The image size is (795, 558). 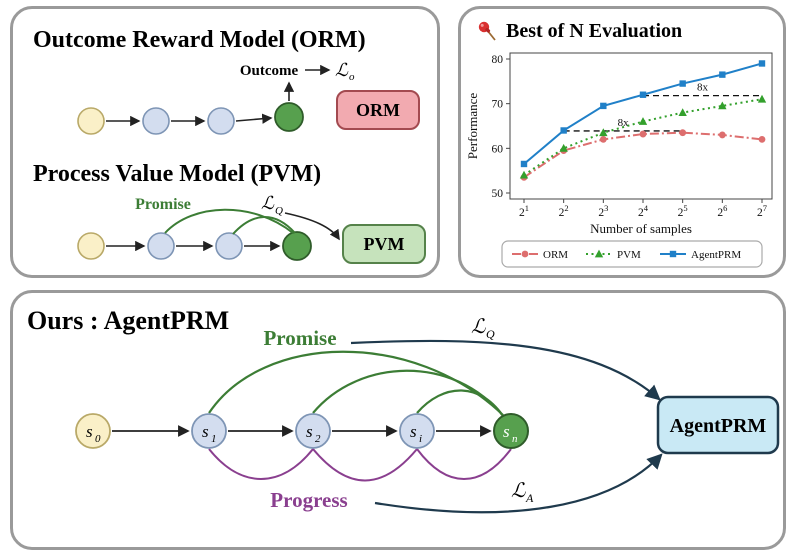 I want to click on orm-node-mid1, so click(x=156, y=121).